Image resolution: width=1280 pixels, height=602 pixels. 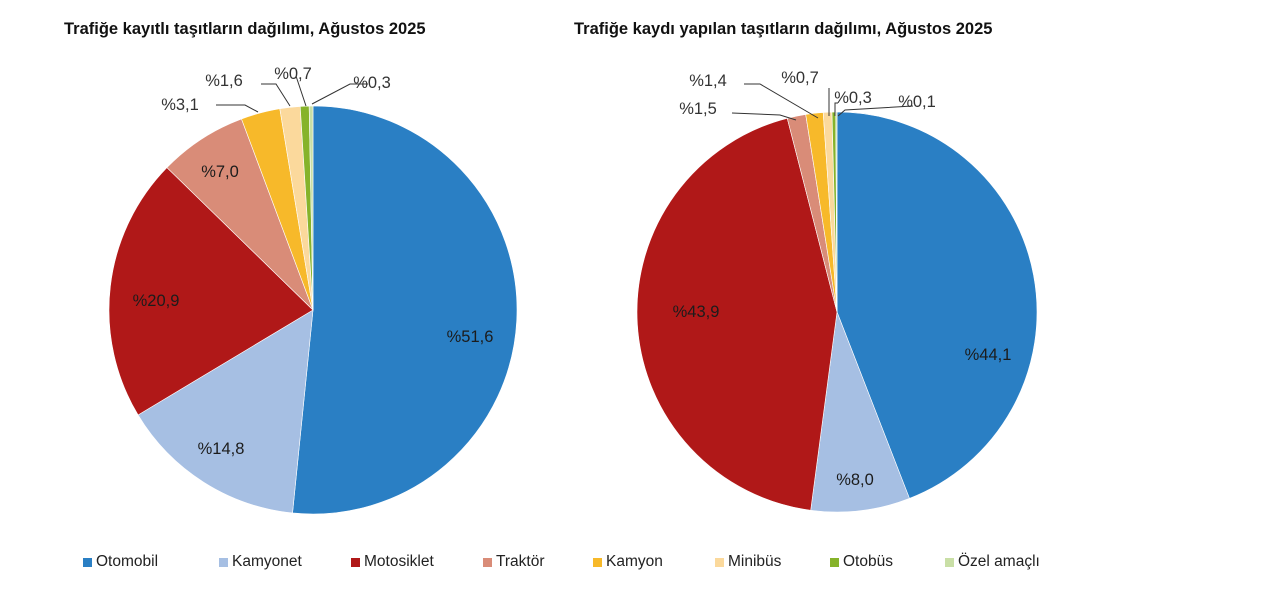 I want to click on slice-data-label: %3,1, so click(x=180, y=105).